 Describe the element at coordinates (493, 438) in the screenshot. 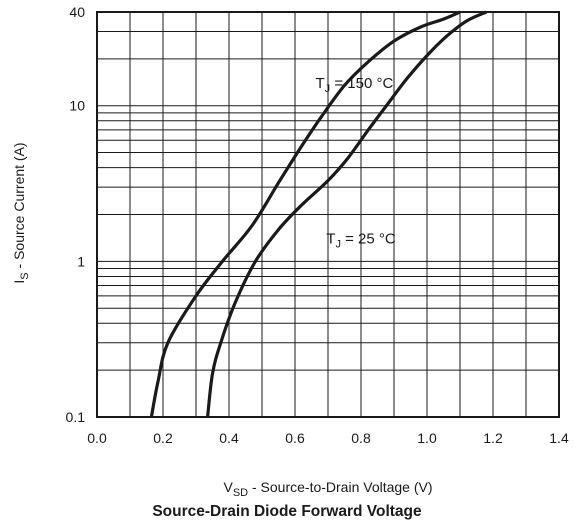

I see `x-tick-label: 1.2` at that location.